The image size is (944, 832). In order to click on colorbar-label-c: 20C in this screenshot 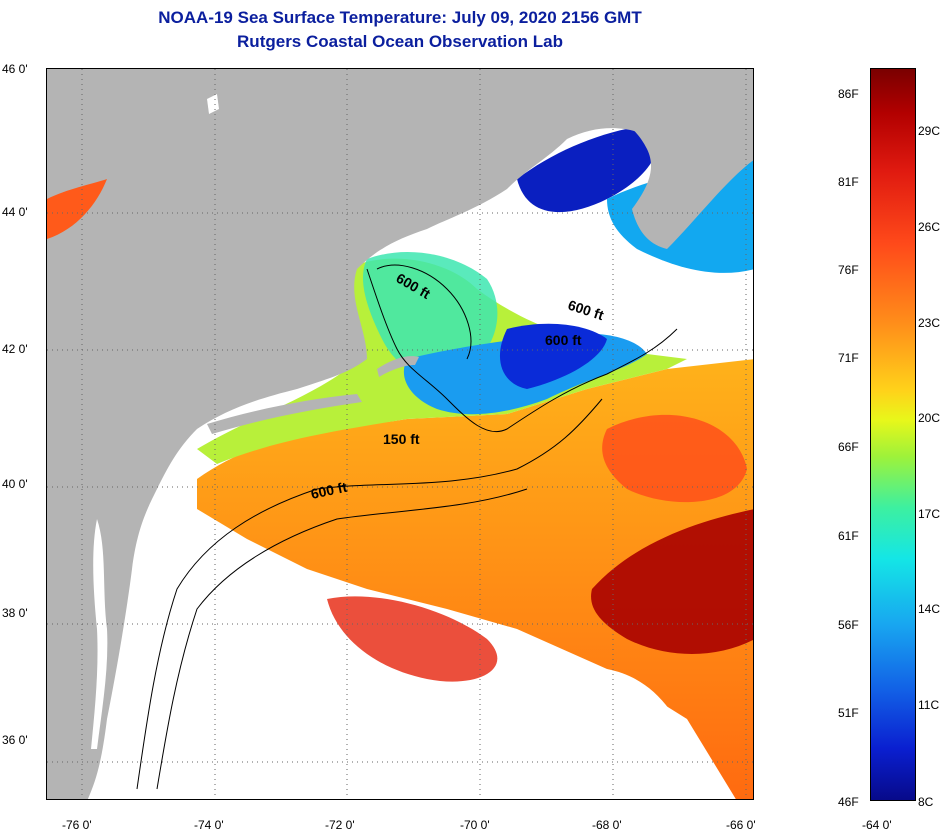, I will do `click(929, 418)`.